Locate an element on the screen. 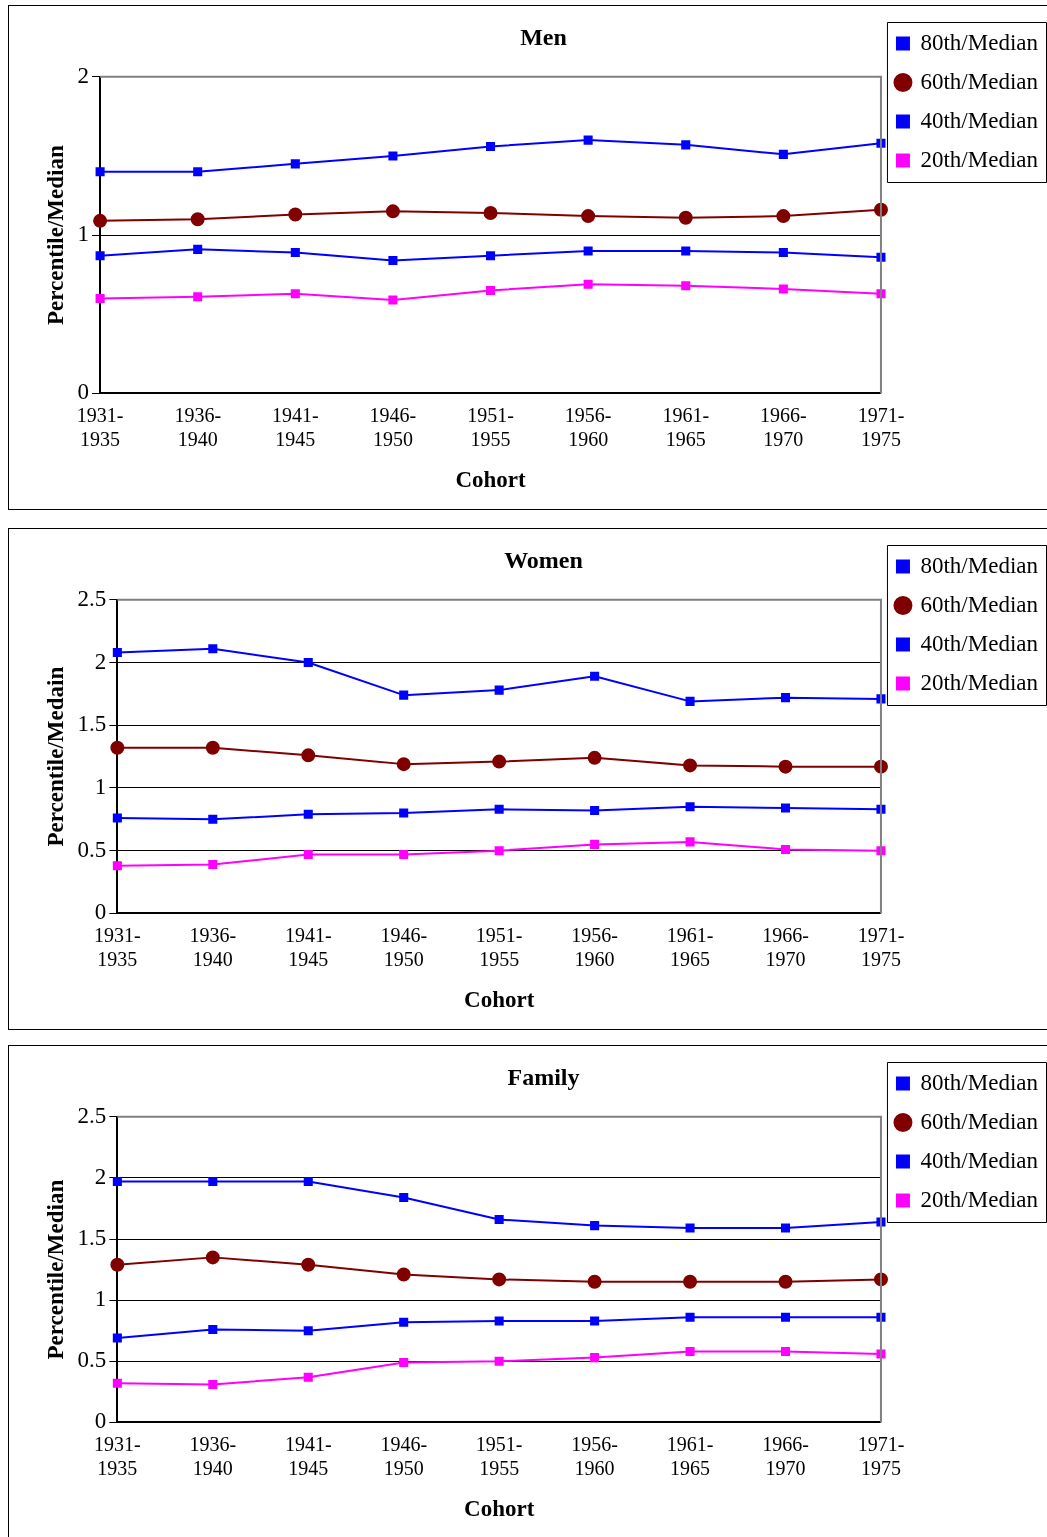 The height and width of the screenshot is (1537, 1047). chart-title: Women is located at coordinates (543, 559).